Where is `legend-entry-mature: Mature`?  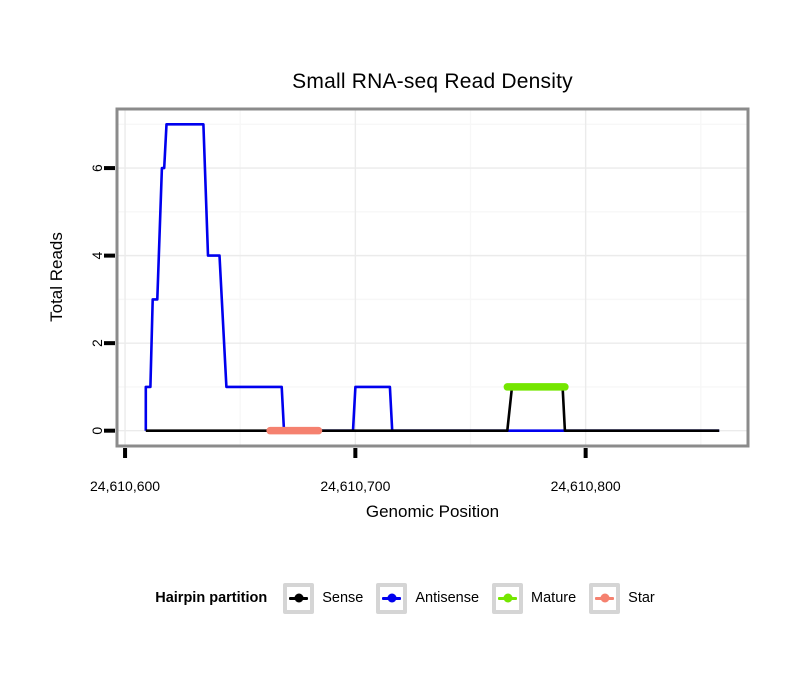
legend-entry-mature: Mature is located at coordinates (534, 598).